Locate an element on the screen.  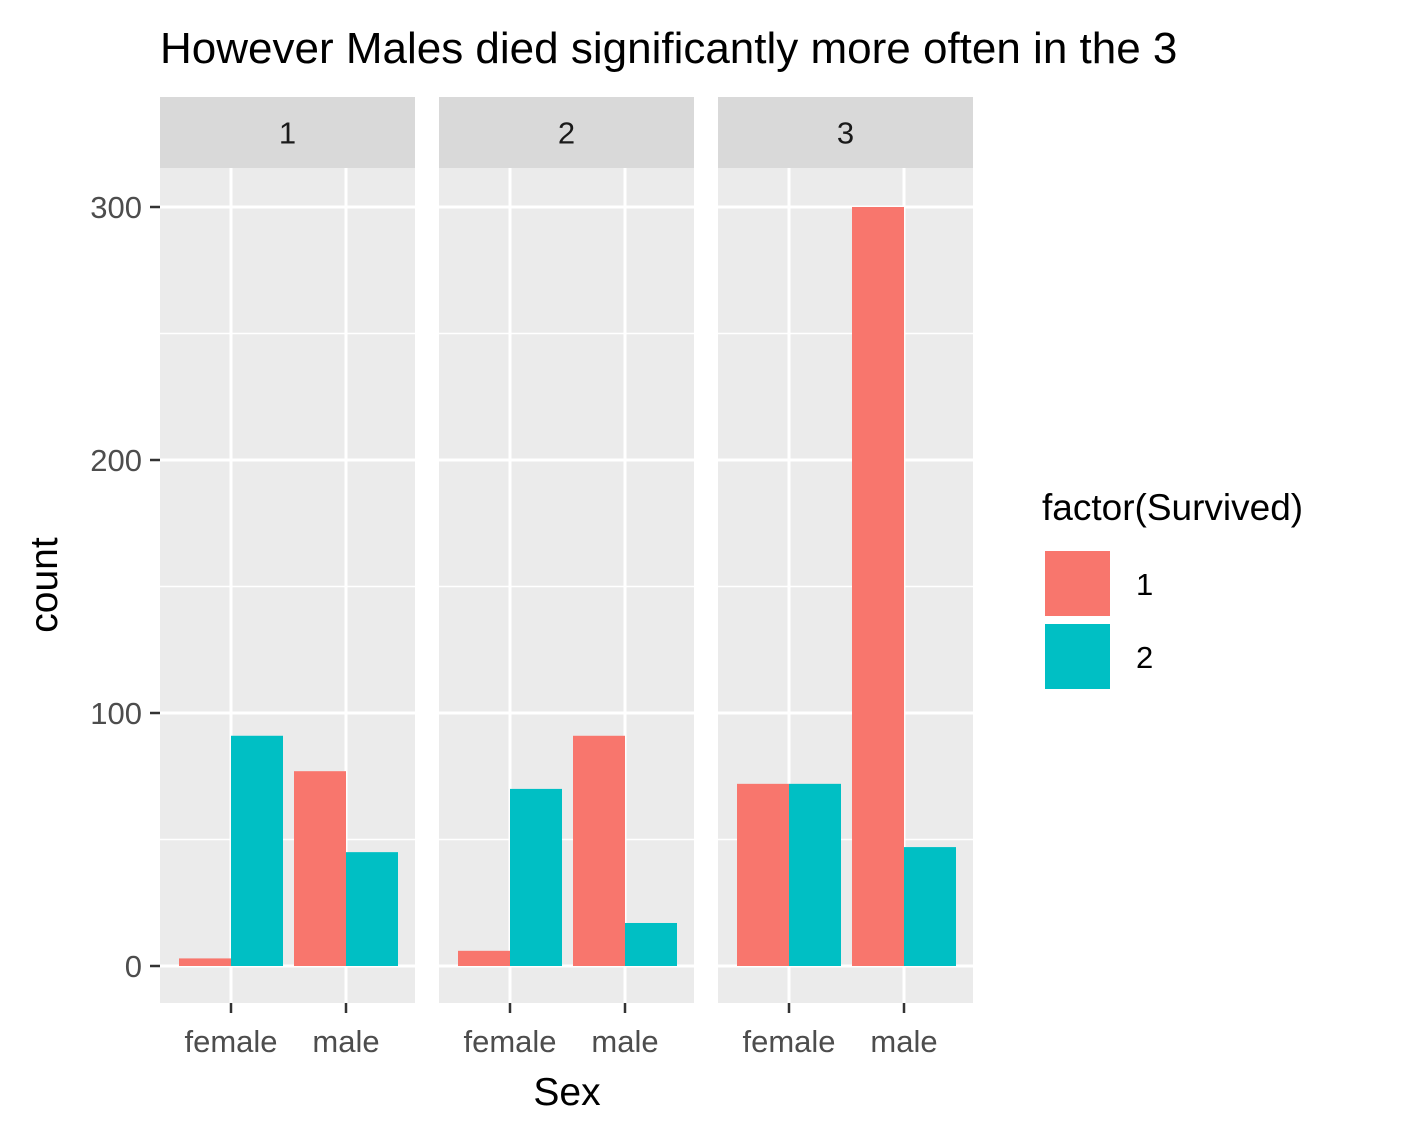
y-tick-label: 100 is located at coordinates (116, 713).